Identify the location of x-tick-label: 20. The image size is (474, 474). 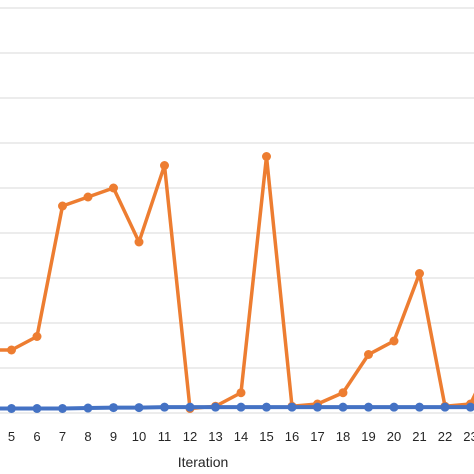
(394, 436).